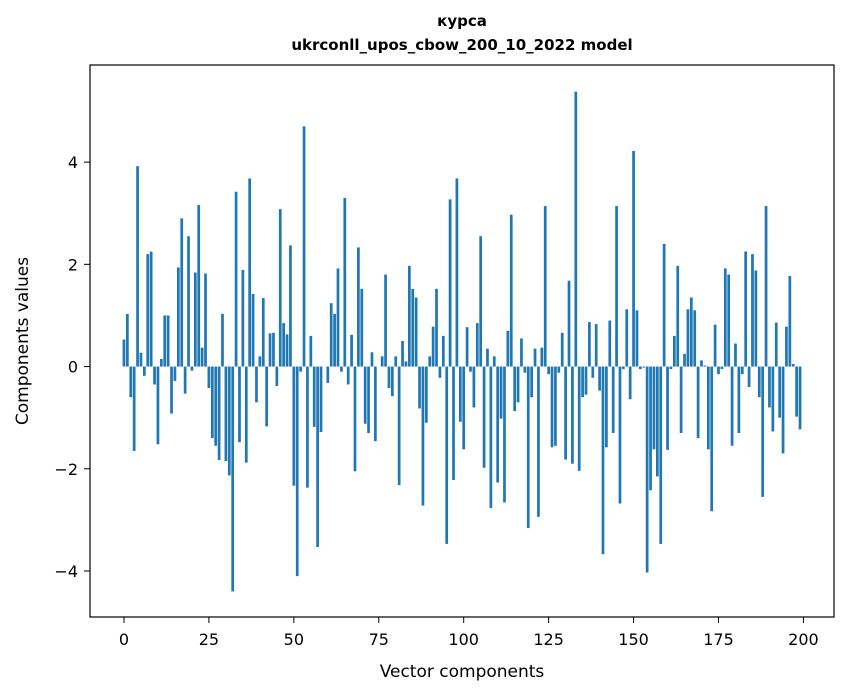  What do you see at coordinates (23, 341) in the screenshot?
I see `y-axis-label: Components values` at bounding box center [23, 341].